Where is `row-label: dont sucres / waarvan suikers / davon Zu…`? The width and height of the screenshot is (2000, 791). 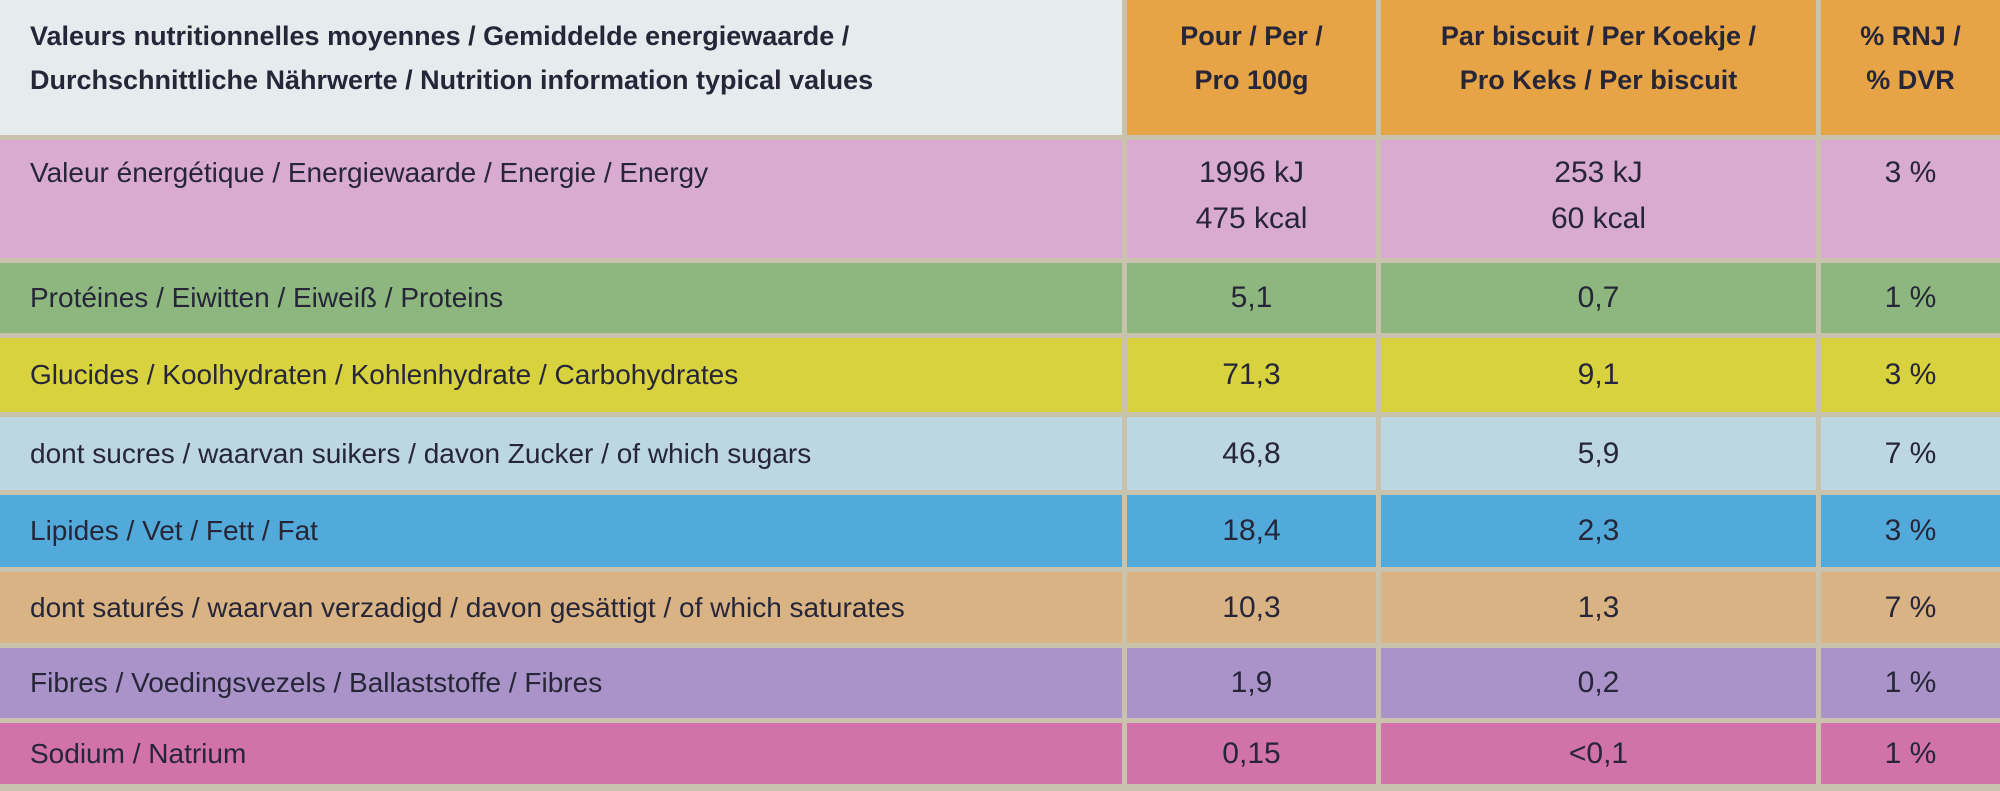 row-label: dont sucres / waarvan suikers / davon Zu… is located at coordinates (561, 453).